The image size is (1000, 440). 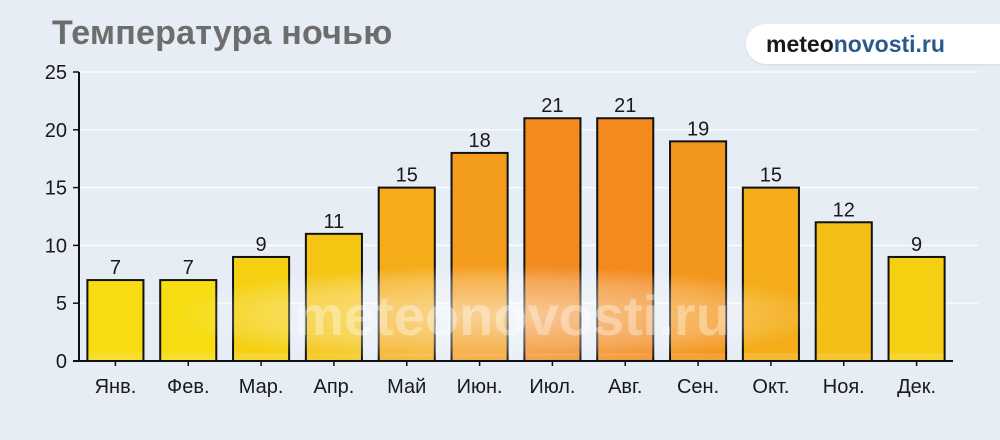 I want to click on x-tick-label-6: Июл., so click(x=552, y=387).